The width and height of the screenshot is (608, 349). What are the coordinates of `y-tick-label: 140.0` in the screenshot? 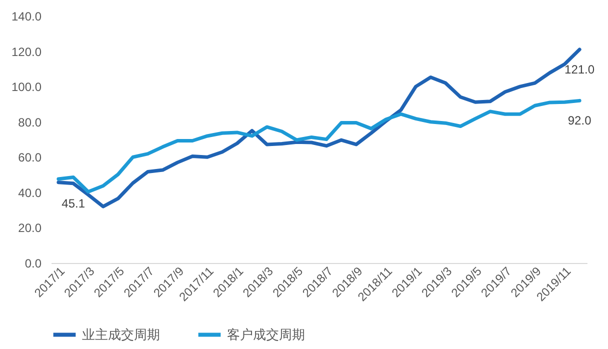 It's located at (26, 17).